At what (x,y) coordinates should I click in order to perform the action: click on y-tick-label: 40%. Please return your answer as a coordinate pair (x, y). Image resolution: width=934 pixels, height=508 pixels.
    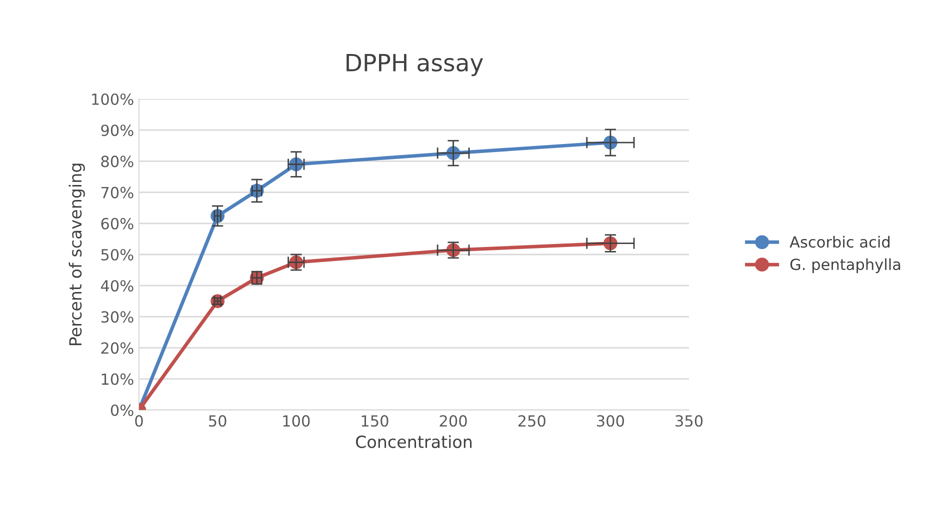
    Looking at the image, I should click on (117, 286).